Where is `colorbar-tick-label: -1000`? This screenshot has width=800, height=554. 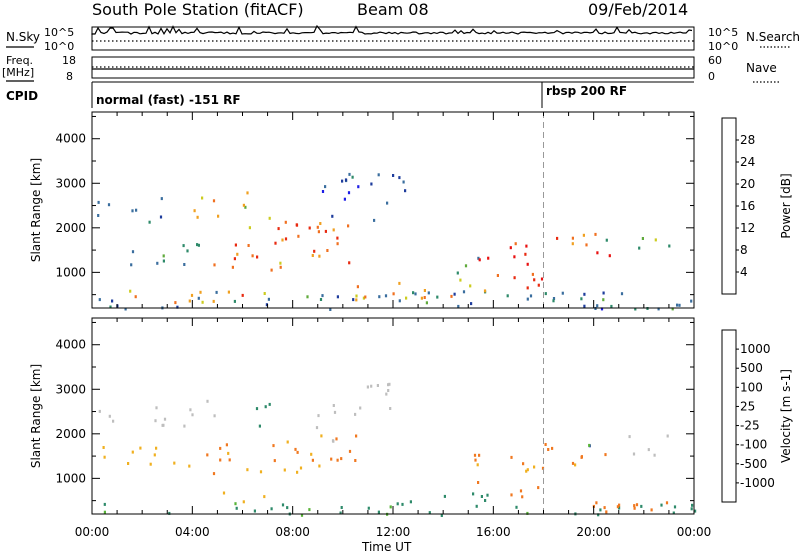
colorbar-tick-label: -1000 is located at coordinates (757, 483).